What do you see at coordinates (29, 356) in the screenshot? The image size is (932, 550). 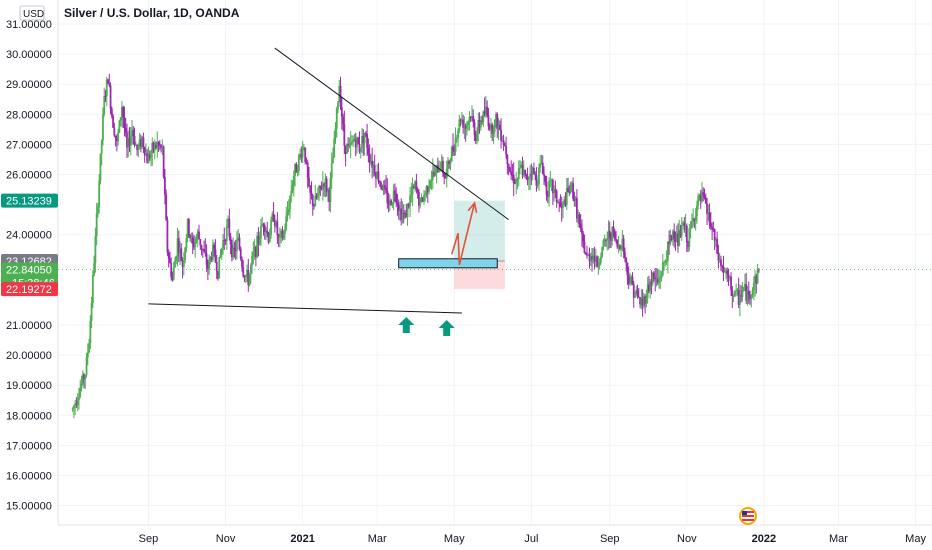 I see `y-tick-label: 20.00000` at bounding box center [29, 356].